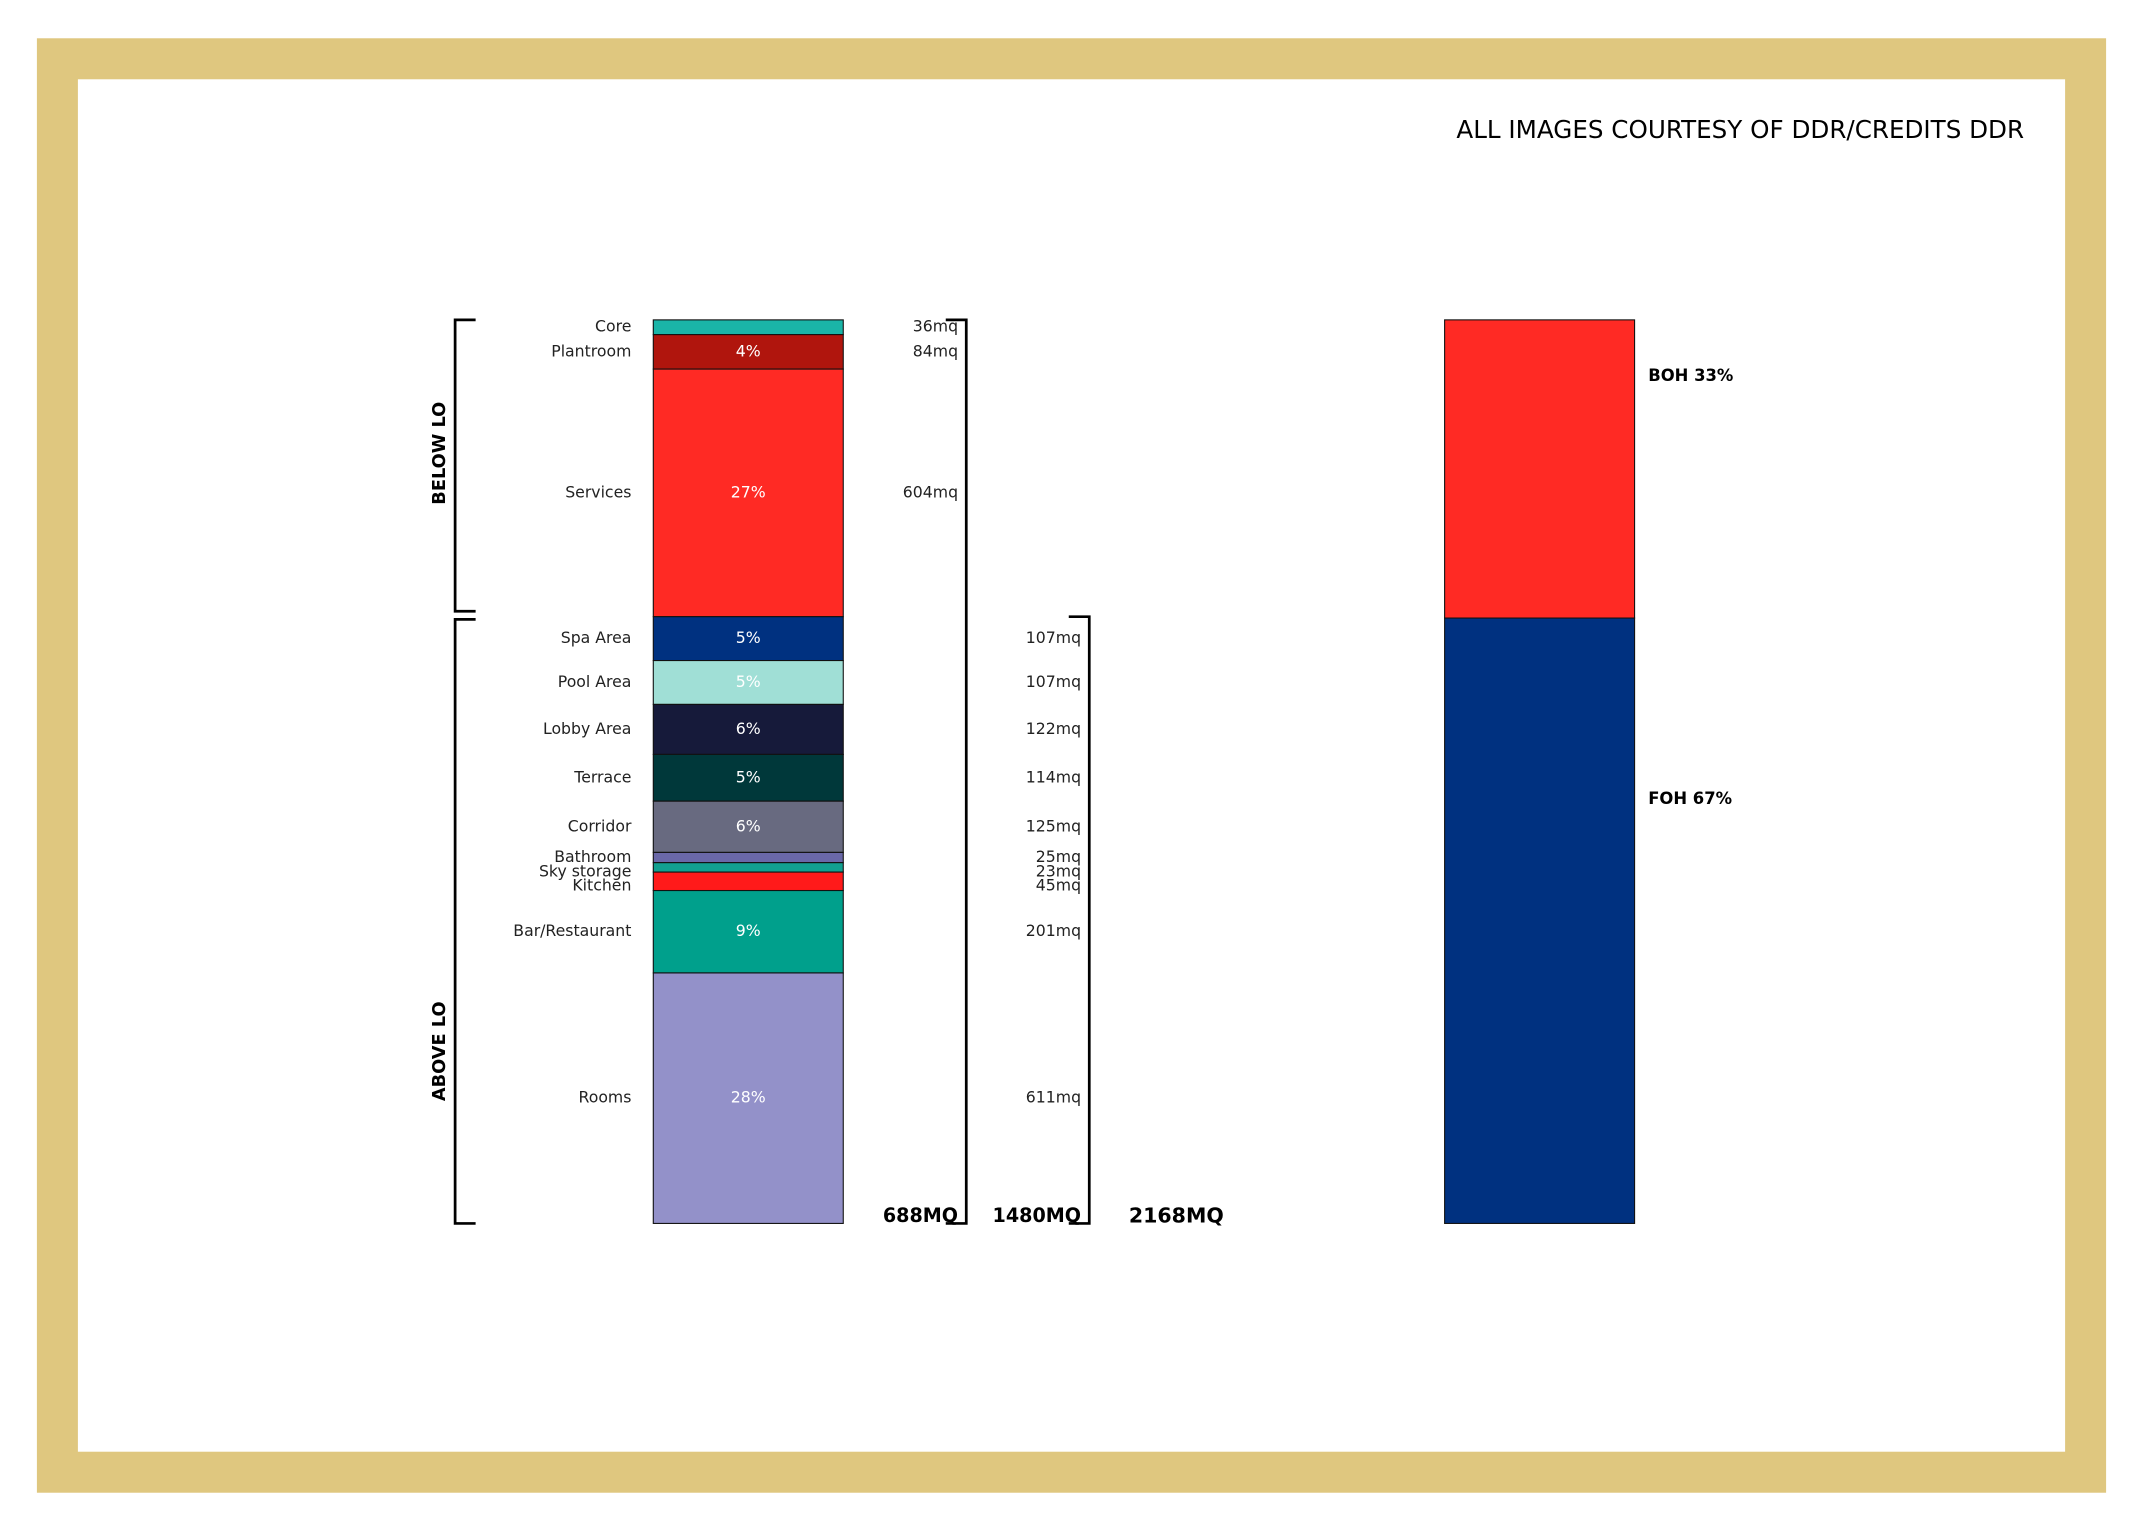 The image size is (2143, 1531). I want to click on value-label: 23mq, so click(1058, 870).